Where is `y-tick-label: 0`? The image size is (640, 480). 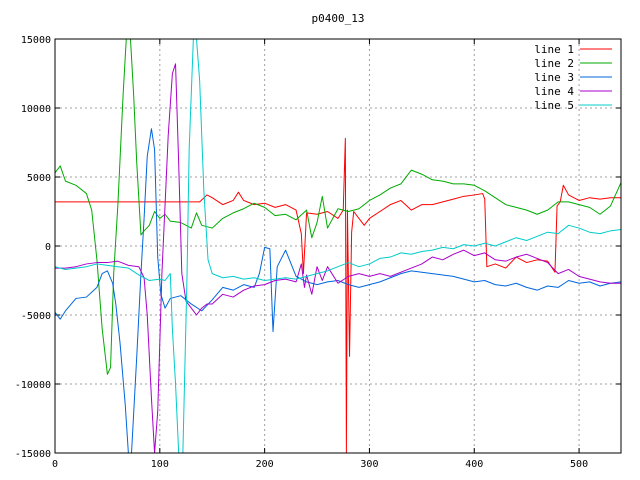
y-tick-label: 0 is located at coordinates (48, 247).